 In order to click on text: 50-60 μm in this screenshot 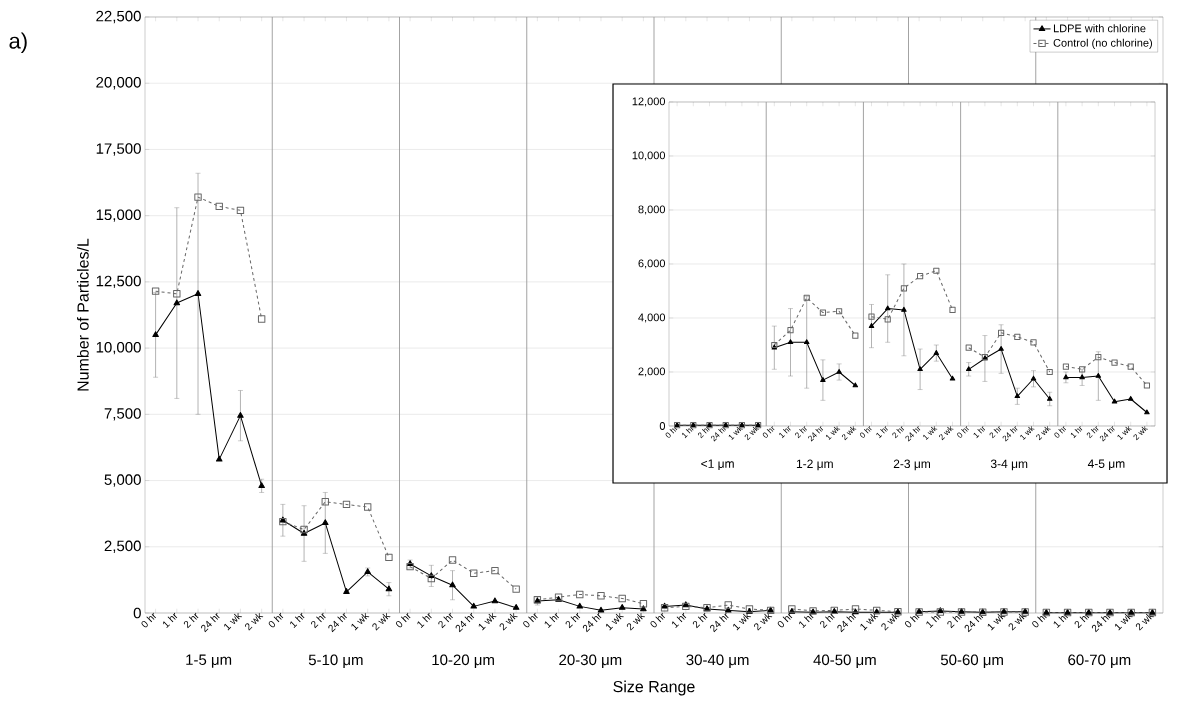, I will do `click(971, 661)`.